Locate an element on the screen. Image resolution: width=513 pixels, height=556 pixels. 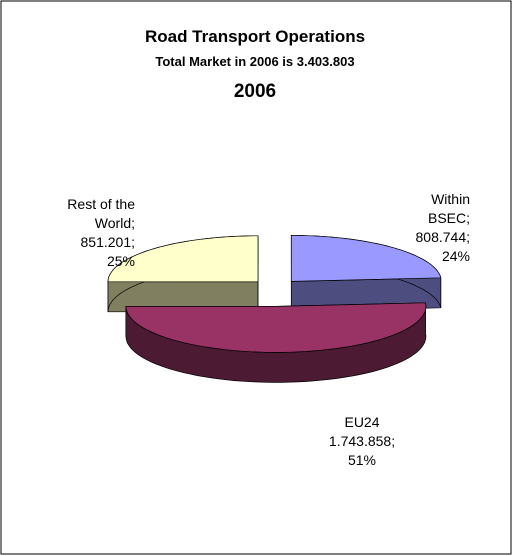
label-category: Within BSEC; is located at coordinates (448, 208).